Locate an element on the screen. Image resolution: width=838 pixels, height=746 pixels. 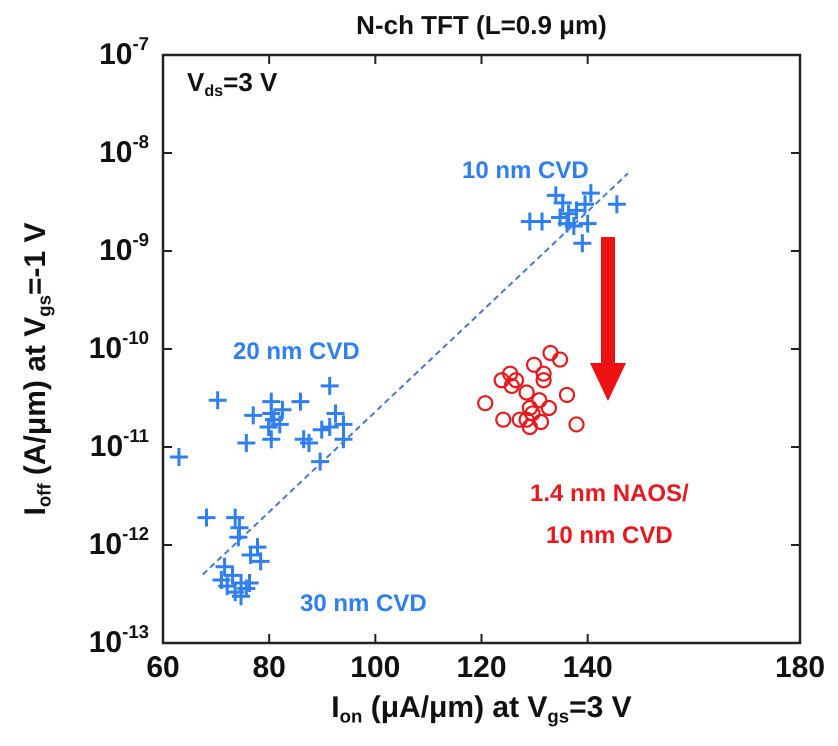
x-tick-label: 60 is located at coordinates (163, 668).